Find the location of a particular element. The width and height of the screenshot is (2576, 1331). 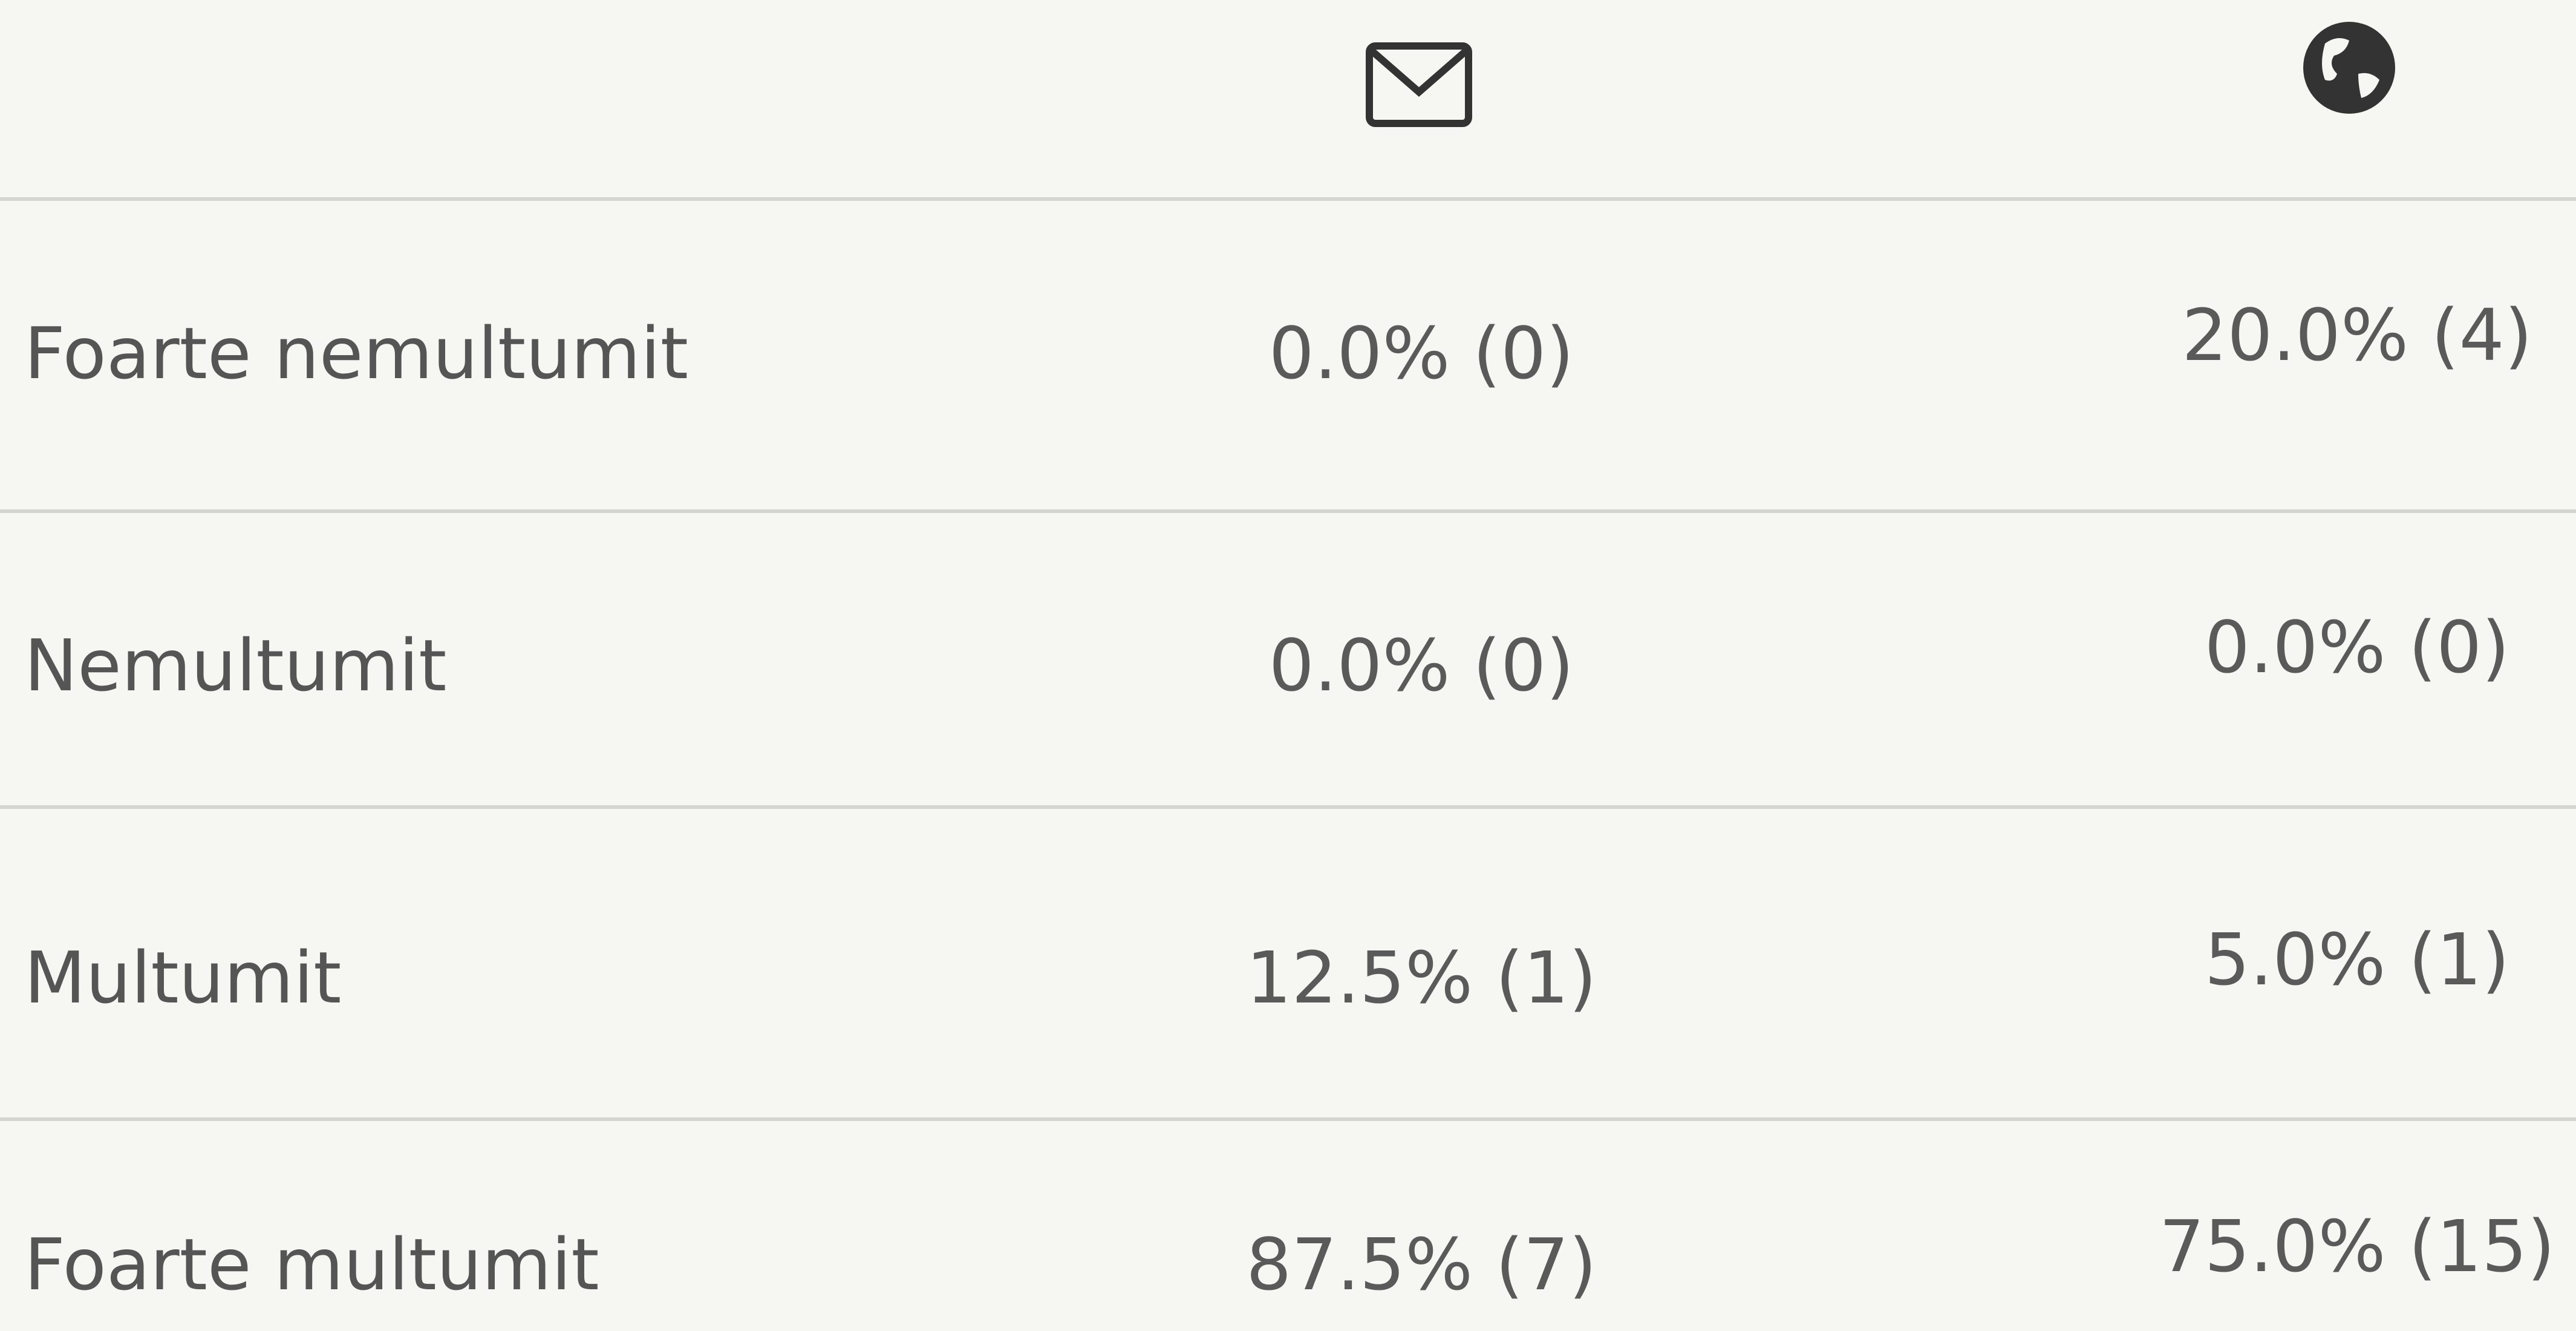

row-label: Foarte multumit is located at coordinates (312, 1264).